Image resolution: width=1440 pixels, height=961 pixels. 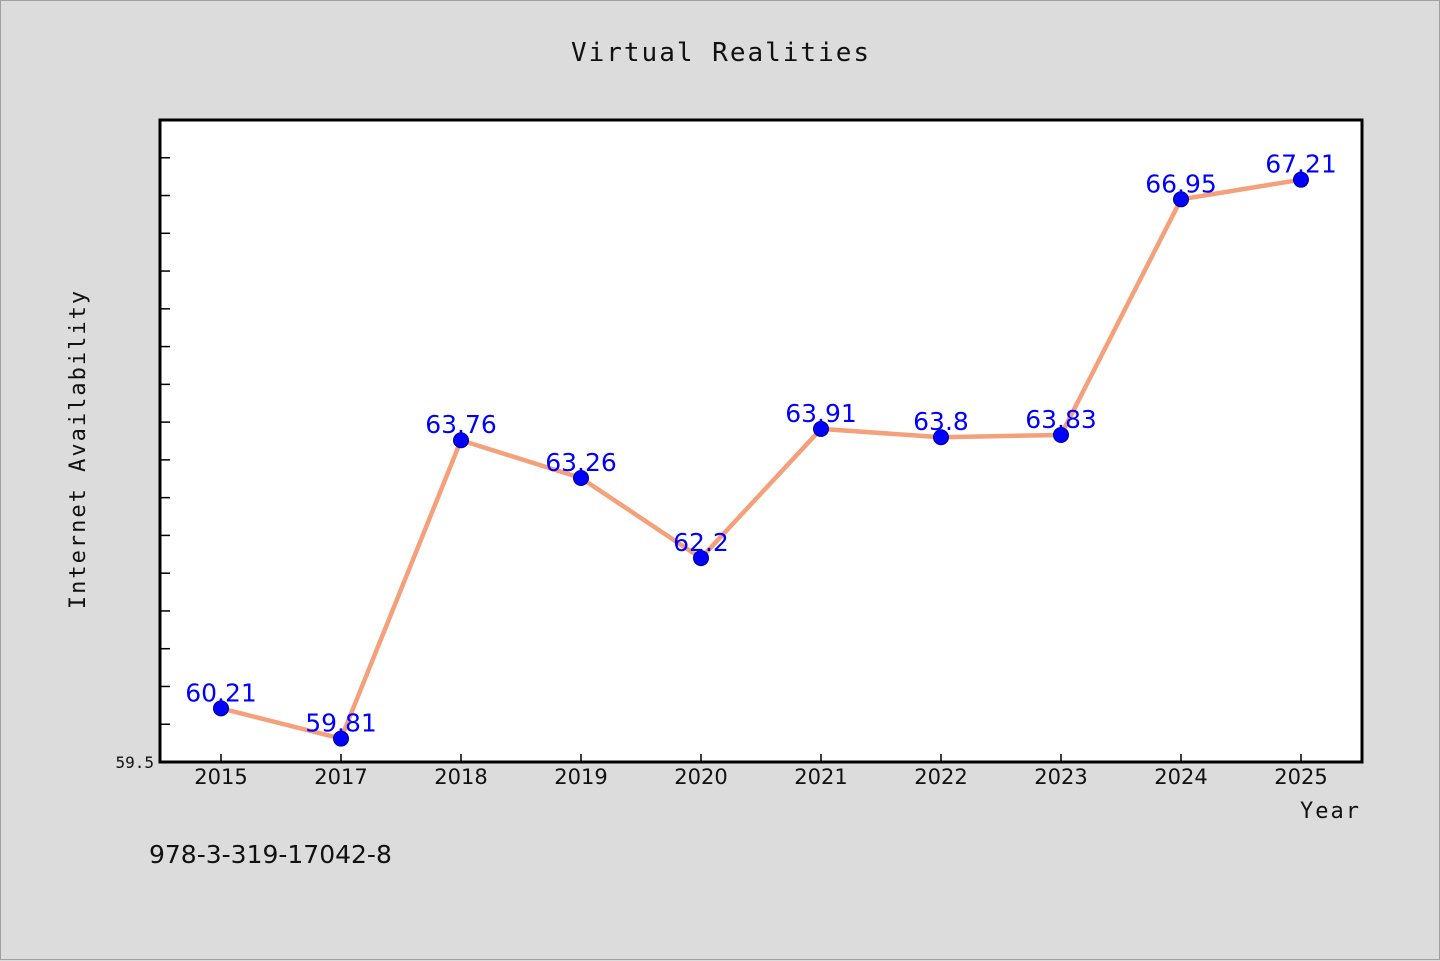 What do you see at coordinates (820, 777) in the screenshot?
I see `x-tick-label: 2021` at bounding box center [820, 777].